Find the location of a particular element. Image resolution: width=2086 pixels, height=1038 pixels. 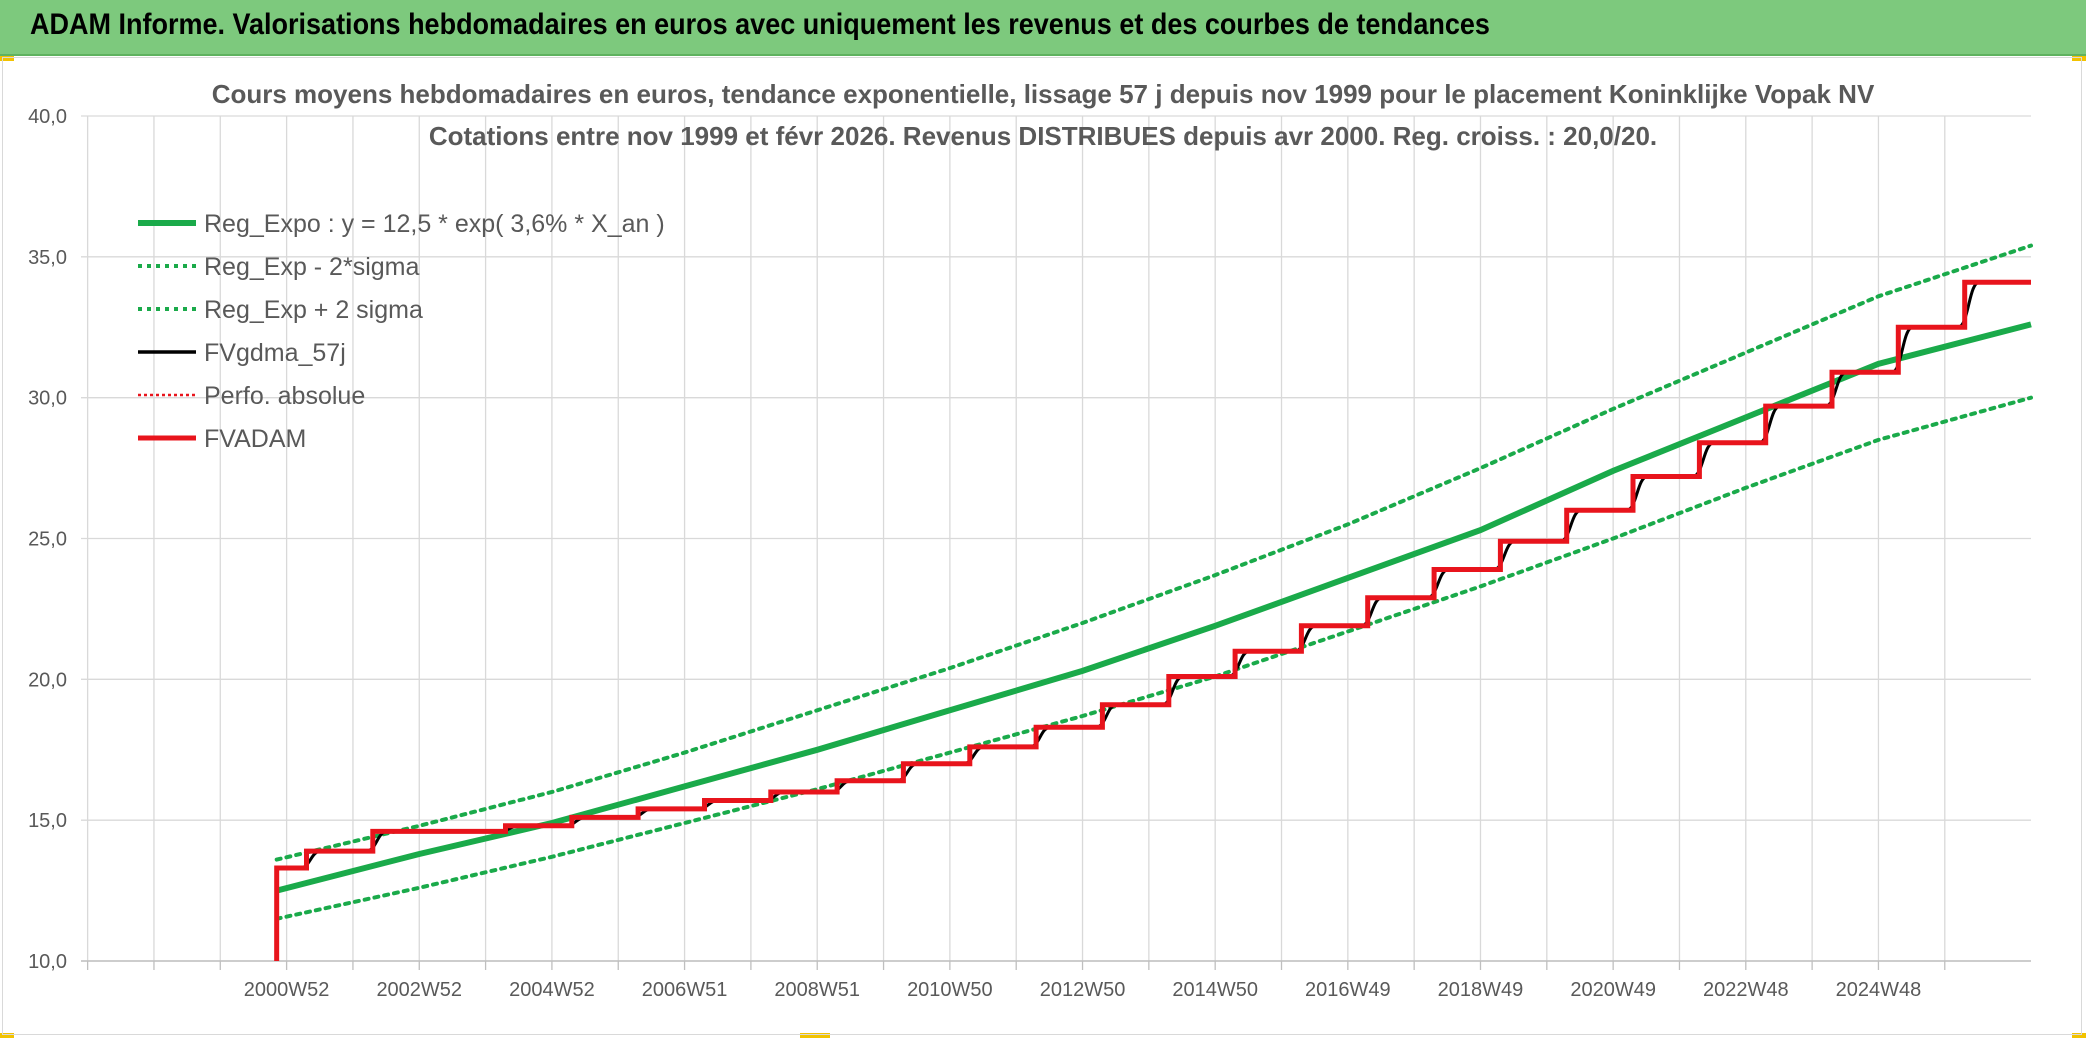

x-tick-label: 2008W51 is located at coordinates (817, 990).